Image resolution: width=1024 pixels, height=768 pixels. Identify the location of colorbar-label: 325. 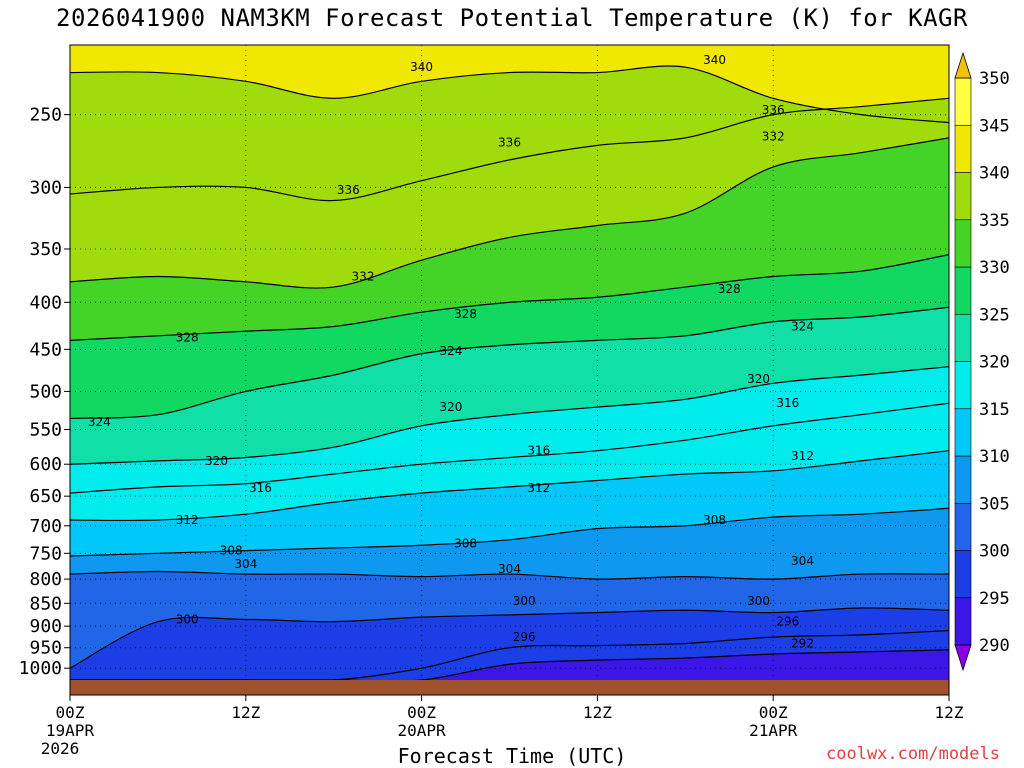
(994, 315).